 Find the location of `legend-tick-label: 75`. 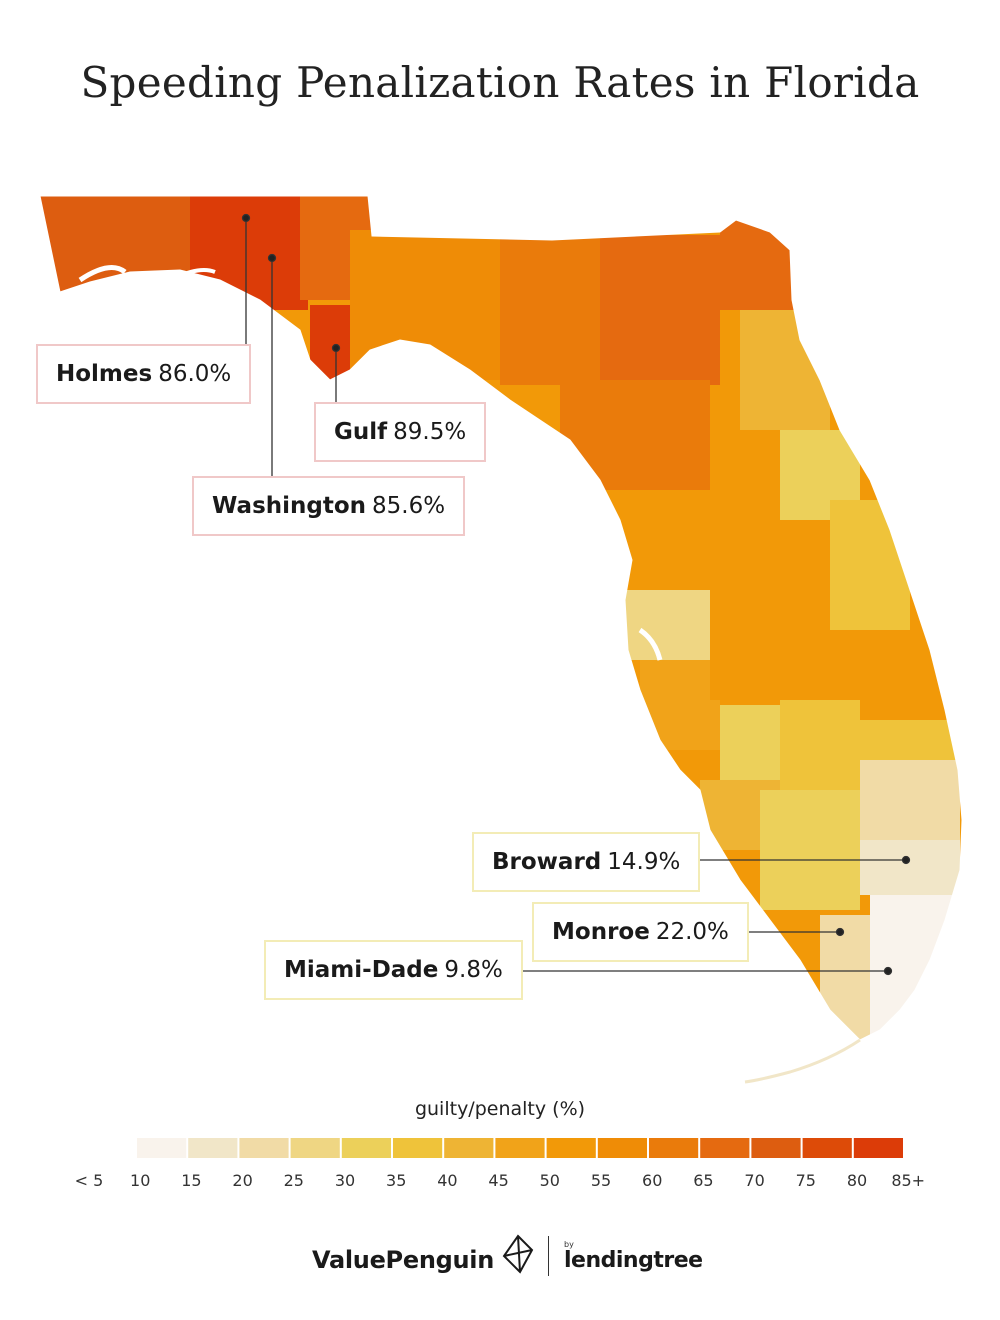

legend-tick-label: 75 is located at coordinates (806, 1180).